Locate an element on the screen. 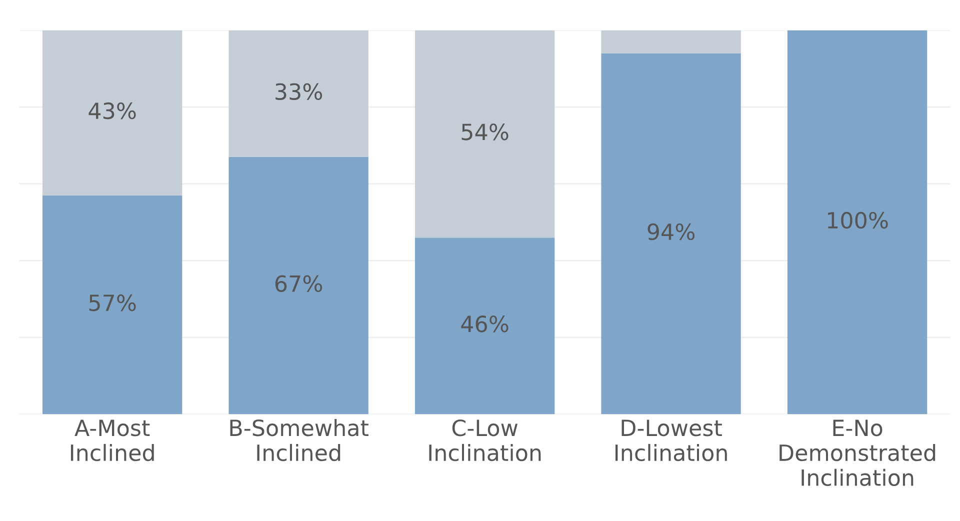 The height and width of the screenshot is (521, 960). data-label: 54% is located at coordinates (485, 132).